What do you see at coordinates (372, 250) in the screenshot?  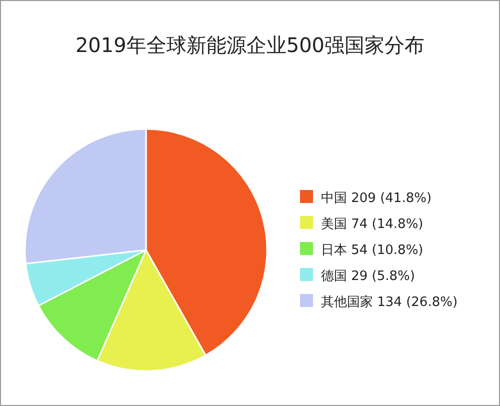 I see `legend-label: 日本 54 (10.8%)` at bounding box center [372, 250].